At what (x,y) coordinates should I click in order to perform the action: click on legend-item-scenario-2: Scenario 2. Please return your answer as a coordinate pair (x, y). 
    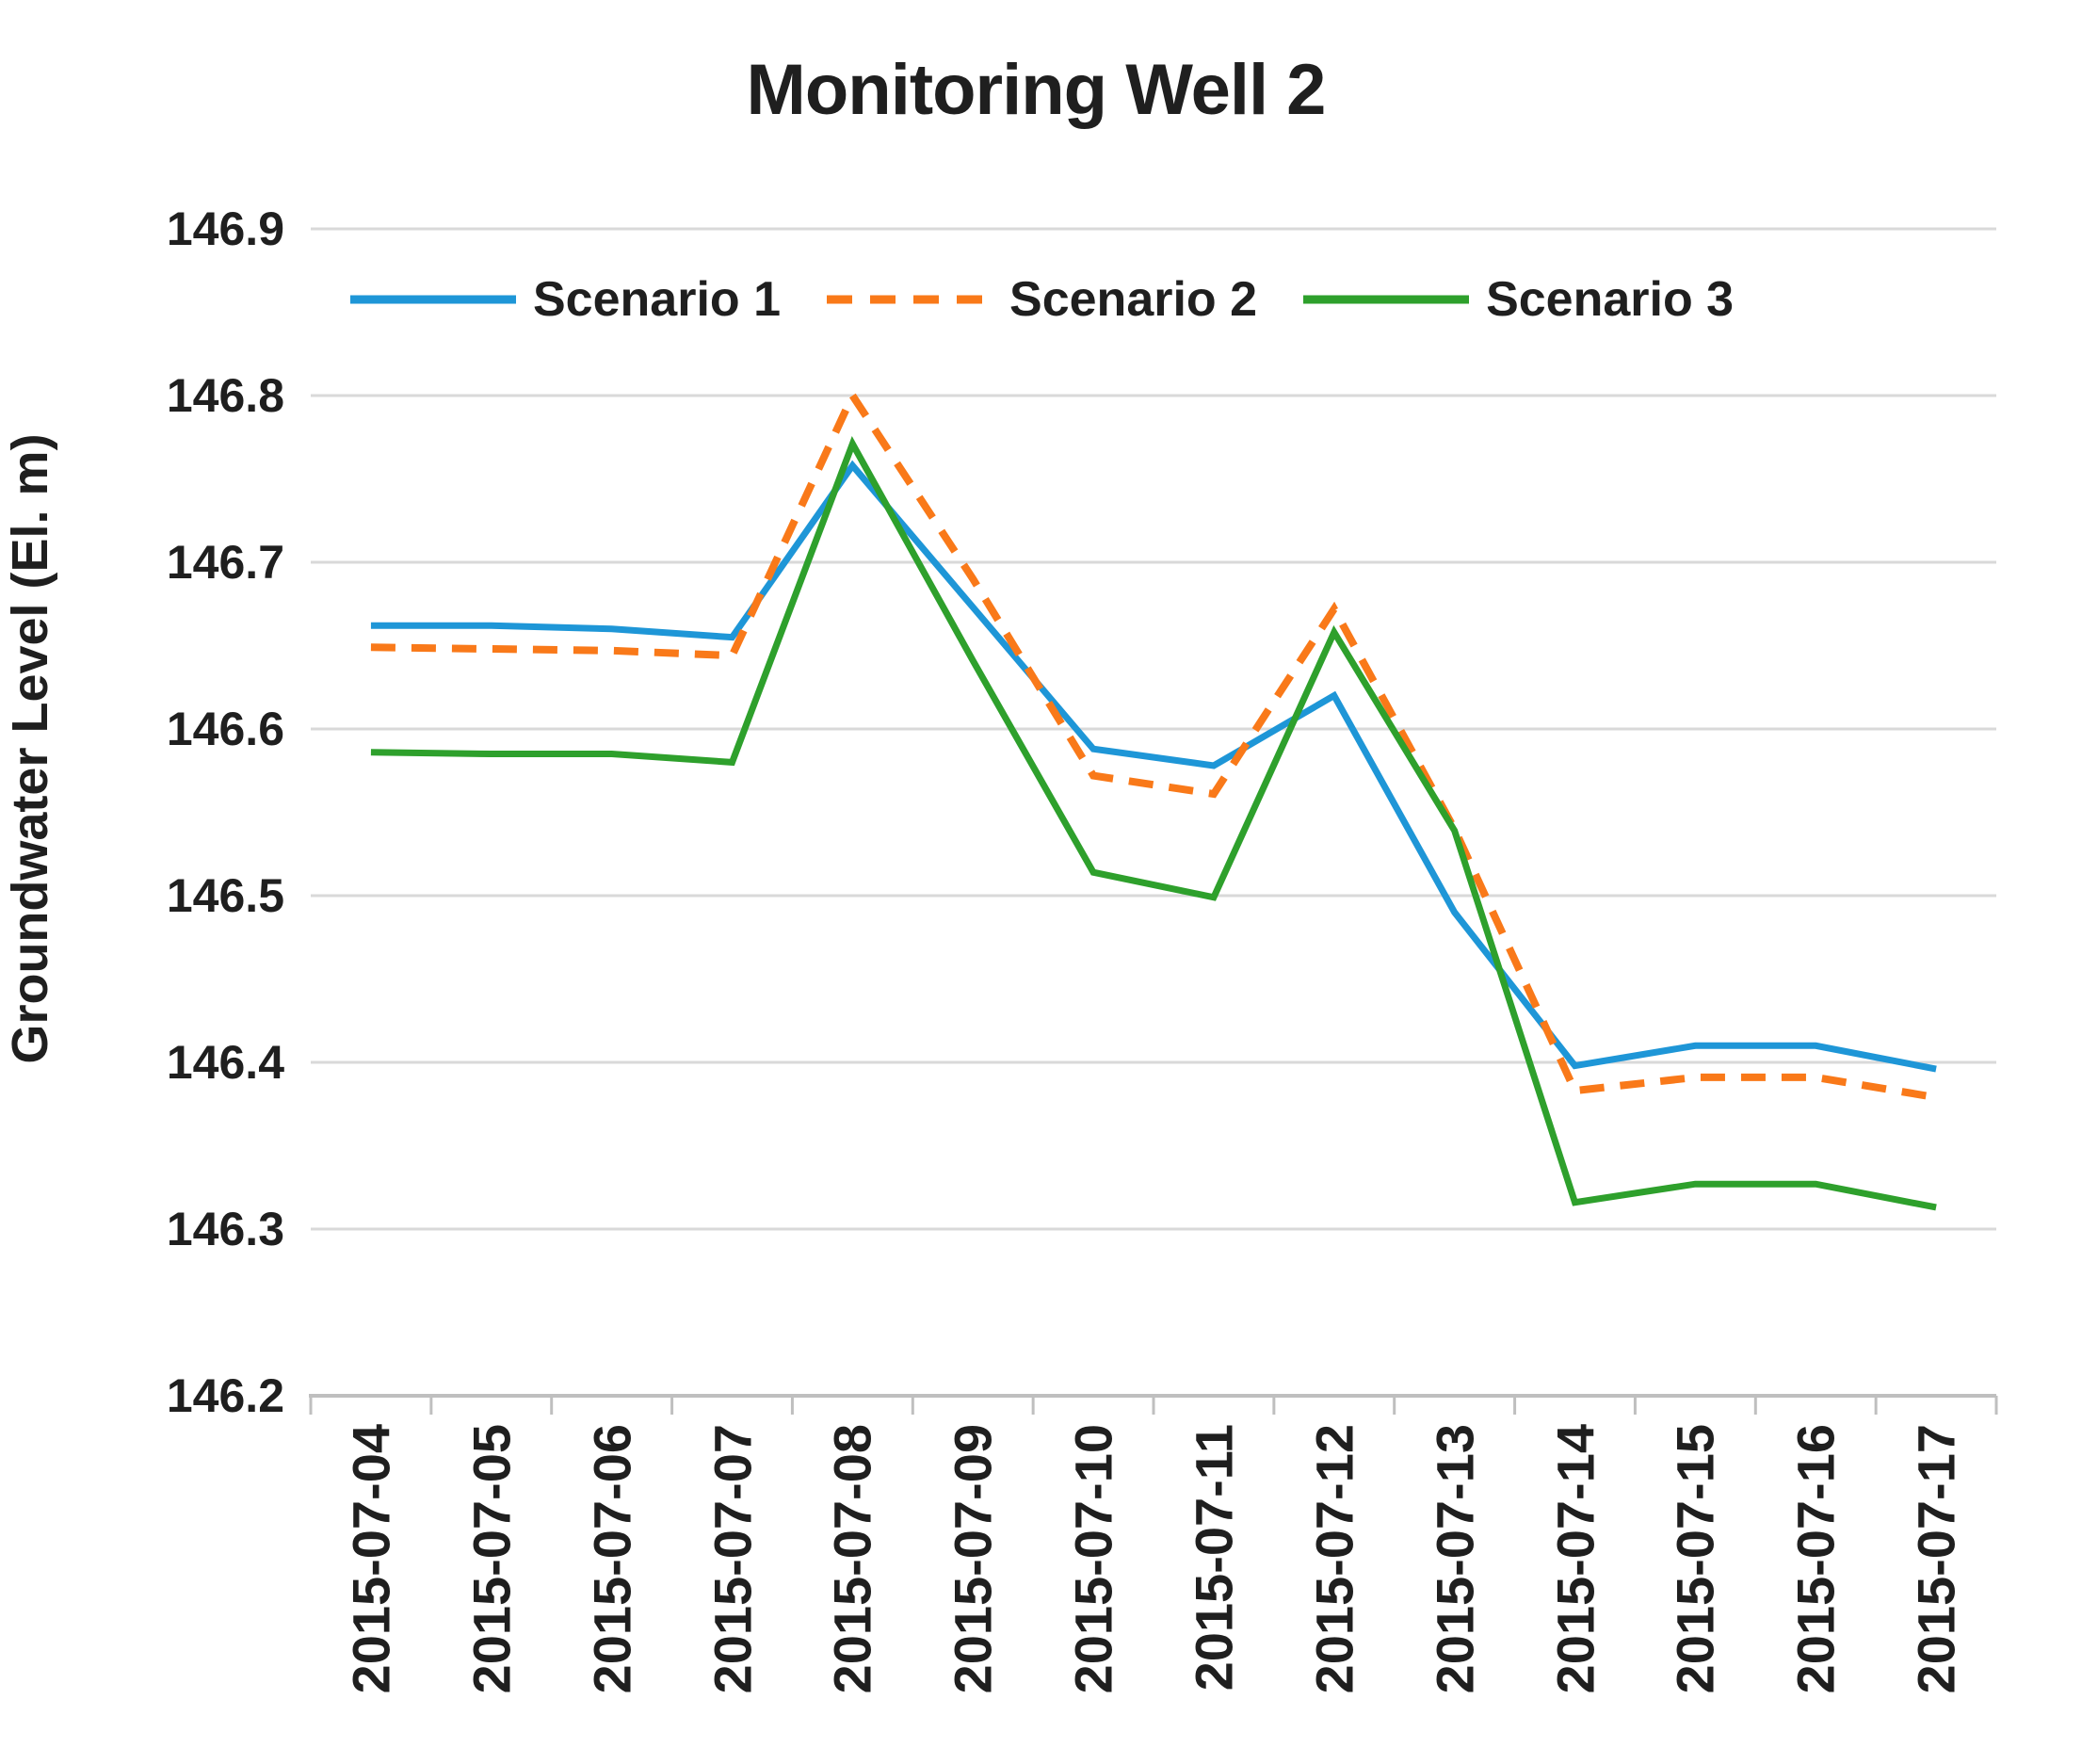
    Looking at the image, I should click on (1042, 299).